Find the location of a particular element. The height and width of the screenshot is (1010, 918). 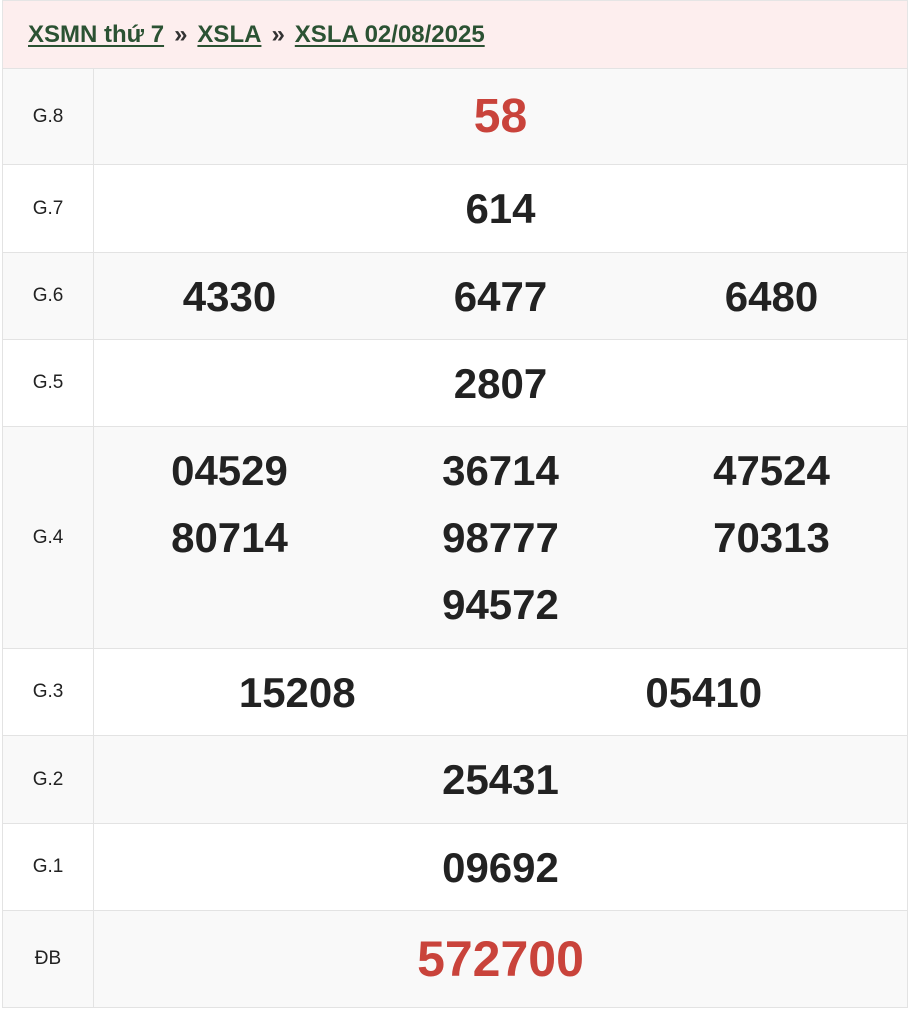

prize-numbers: 58 is located at coordinates (500, 116).